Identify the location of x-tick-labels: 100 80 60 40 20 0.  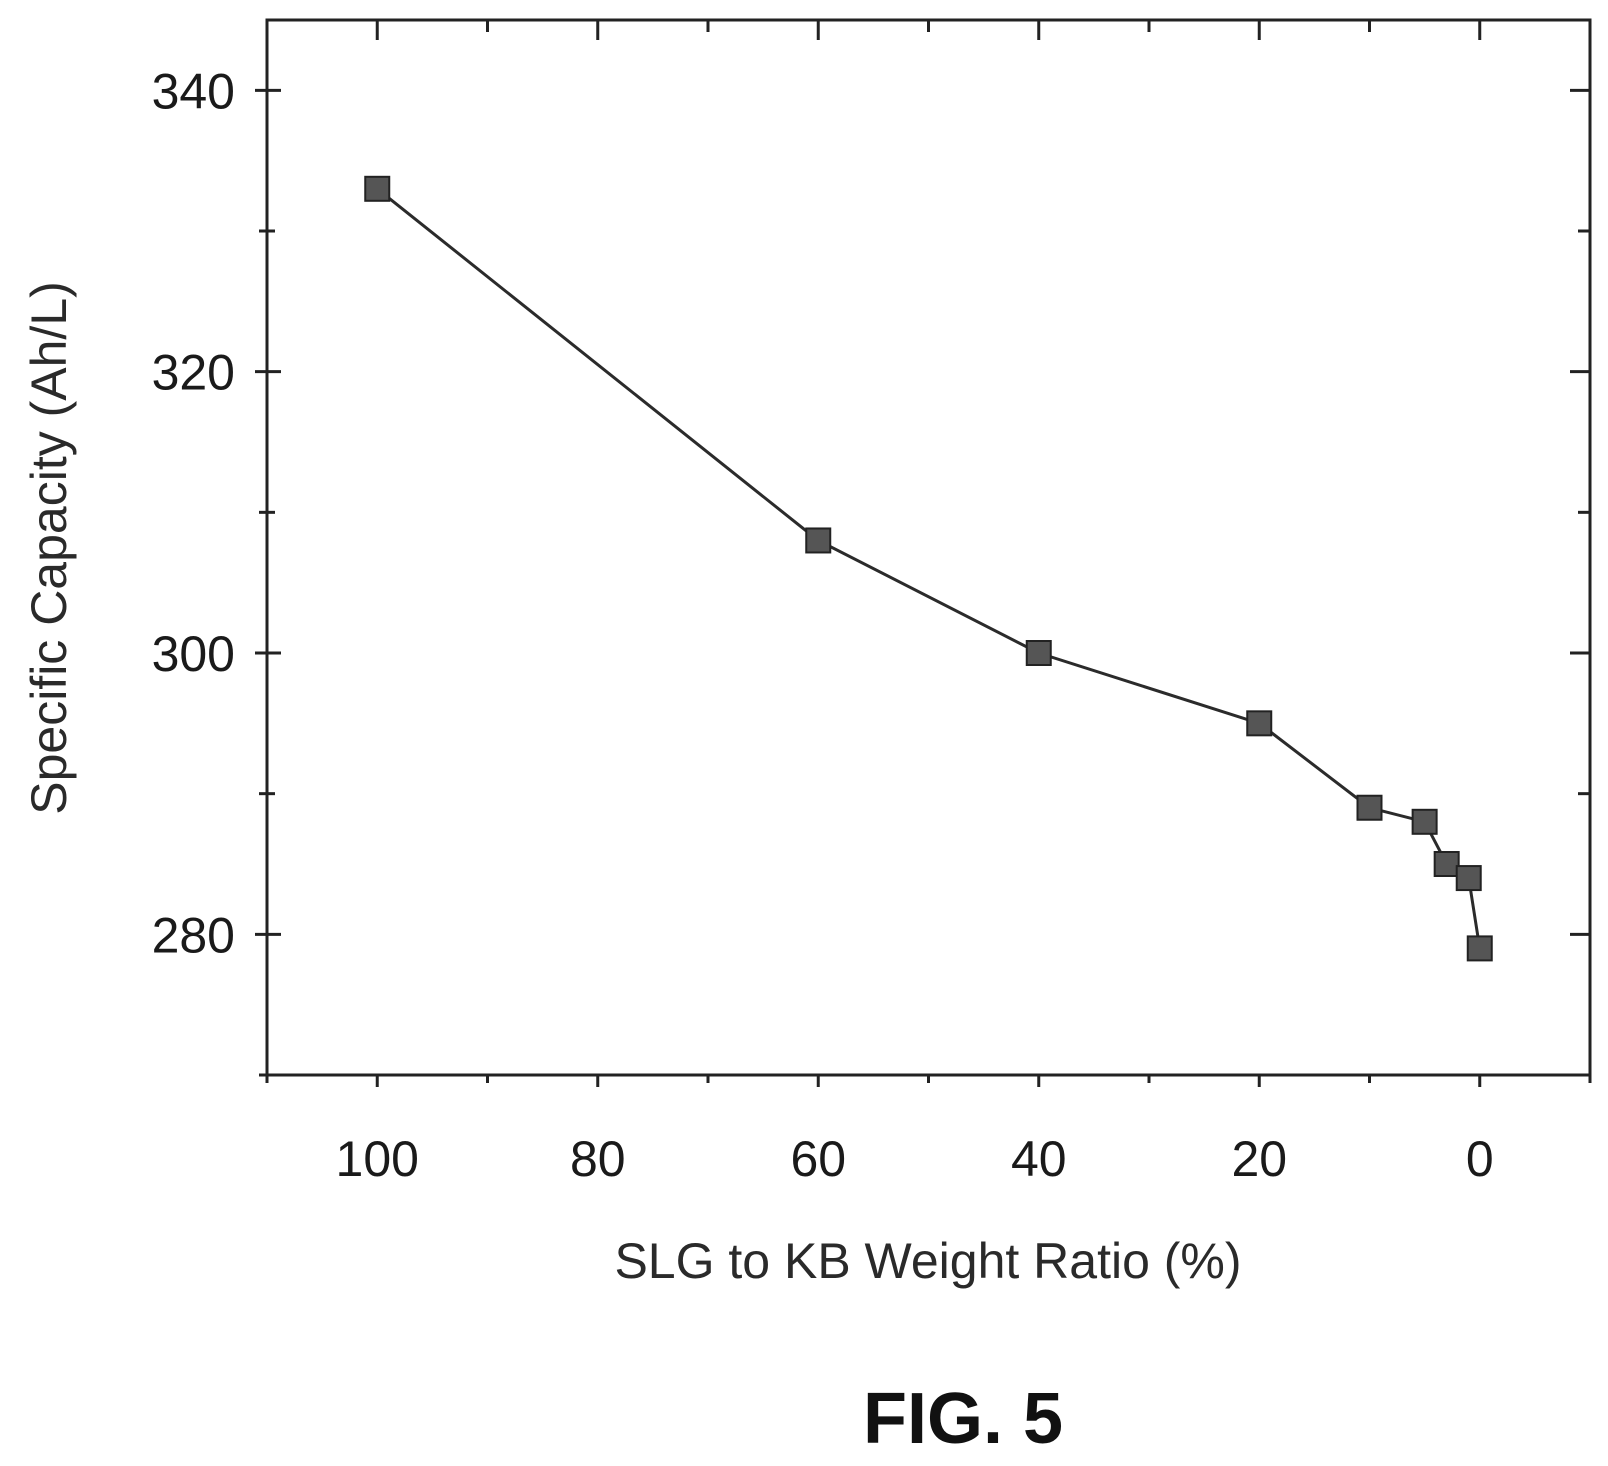
(915, 1159).